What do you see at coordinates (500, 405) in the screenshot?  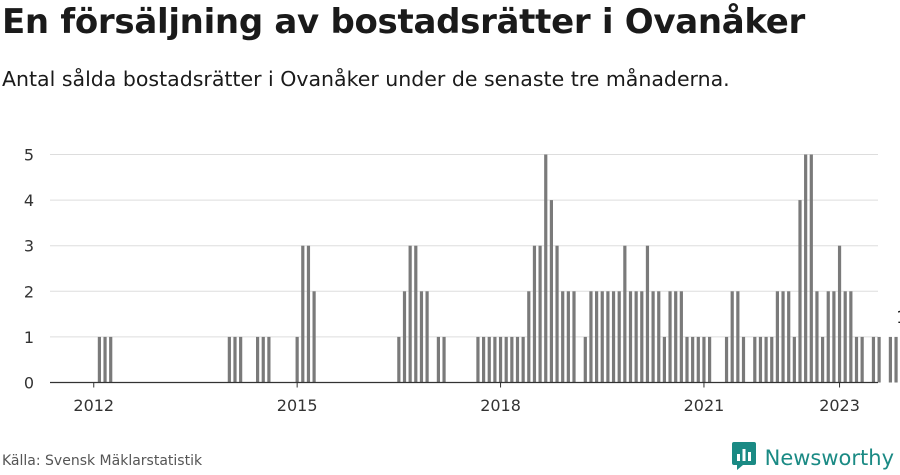 I see `x-tick-label: 2018` at bounding box center [500, 405].